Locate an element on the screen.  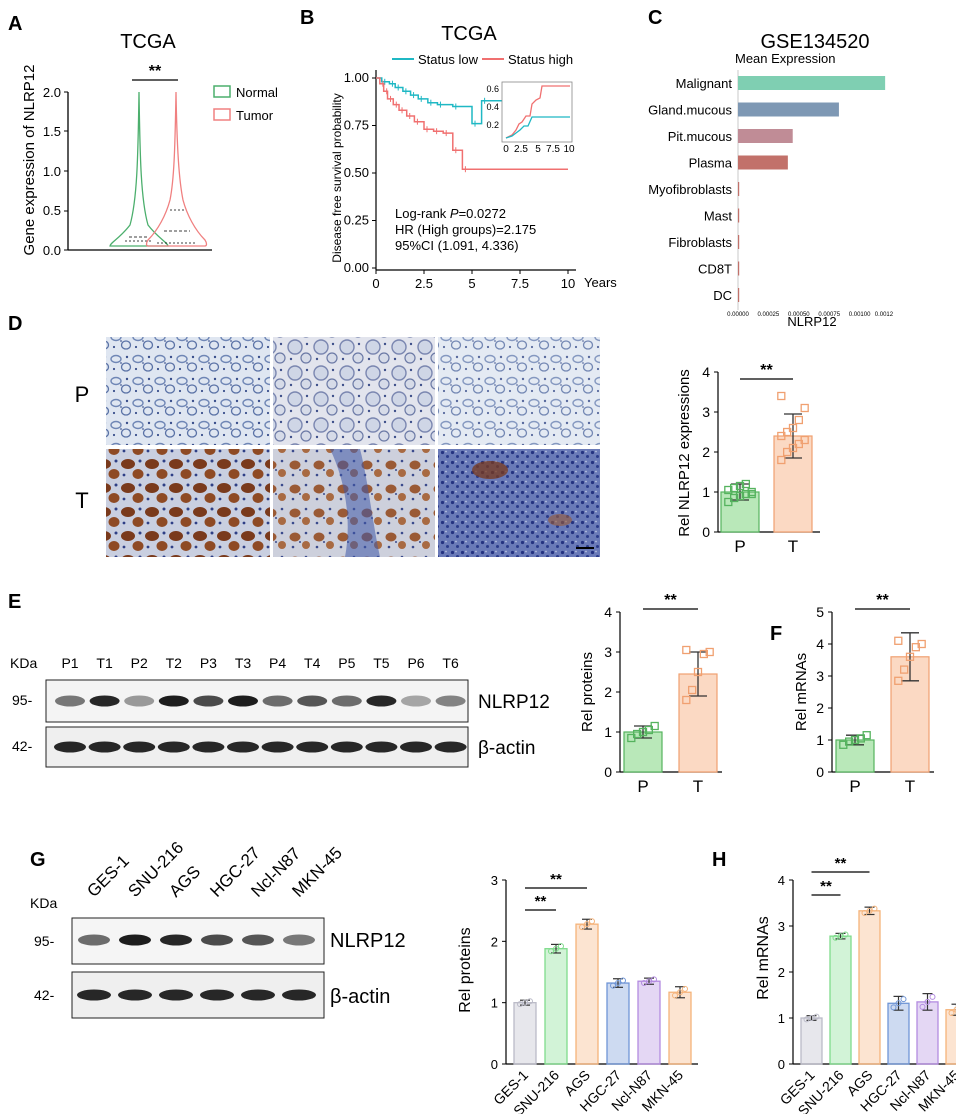
lane-label: T5 is located at coordinates (381, 663).